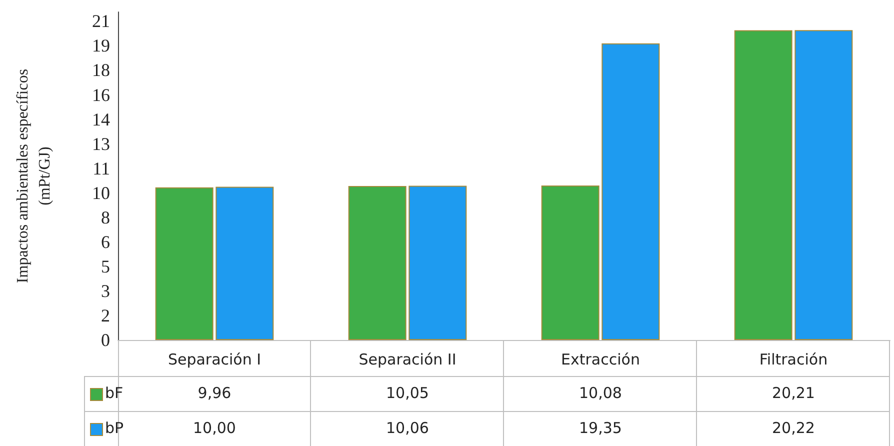 This screenshot has width=894, height=446. What do you see at coordinates (101, 144) in the screenshot?
I see `y-tick-label: 13` at bounding box center [101, 144].